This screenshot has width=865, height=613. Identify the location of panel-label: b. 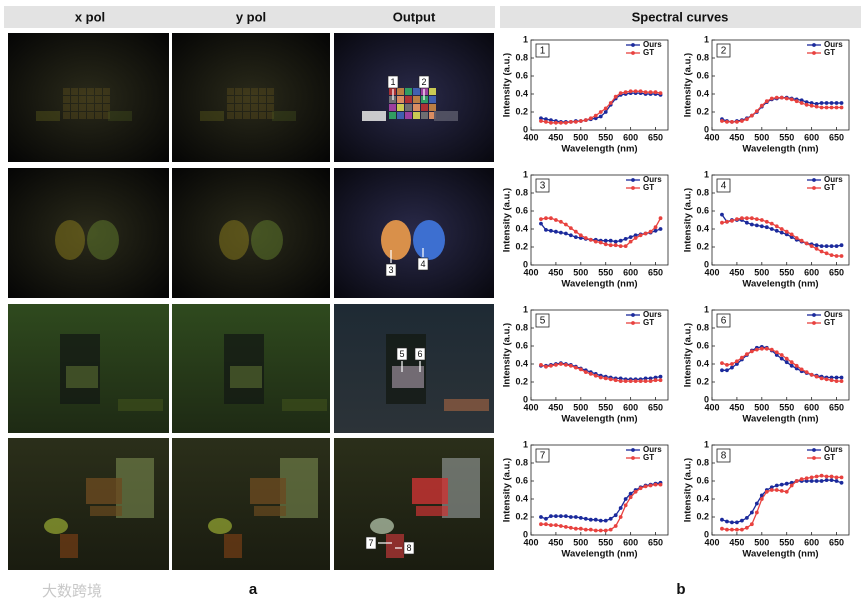
(680, 589).